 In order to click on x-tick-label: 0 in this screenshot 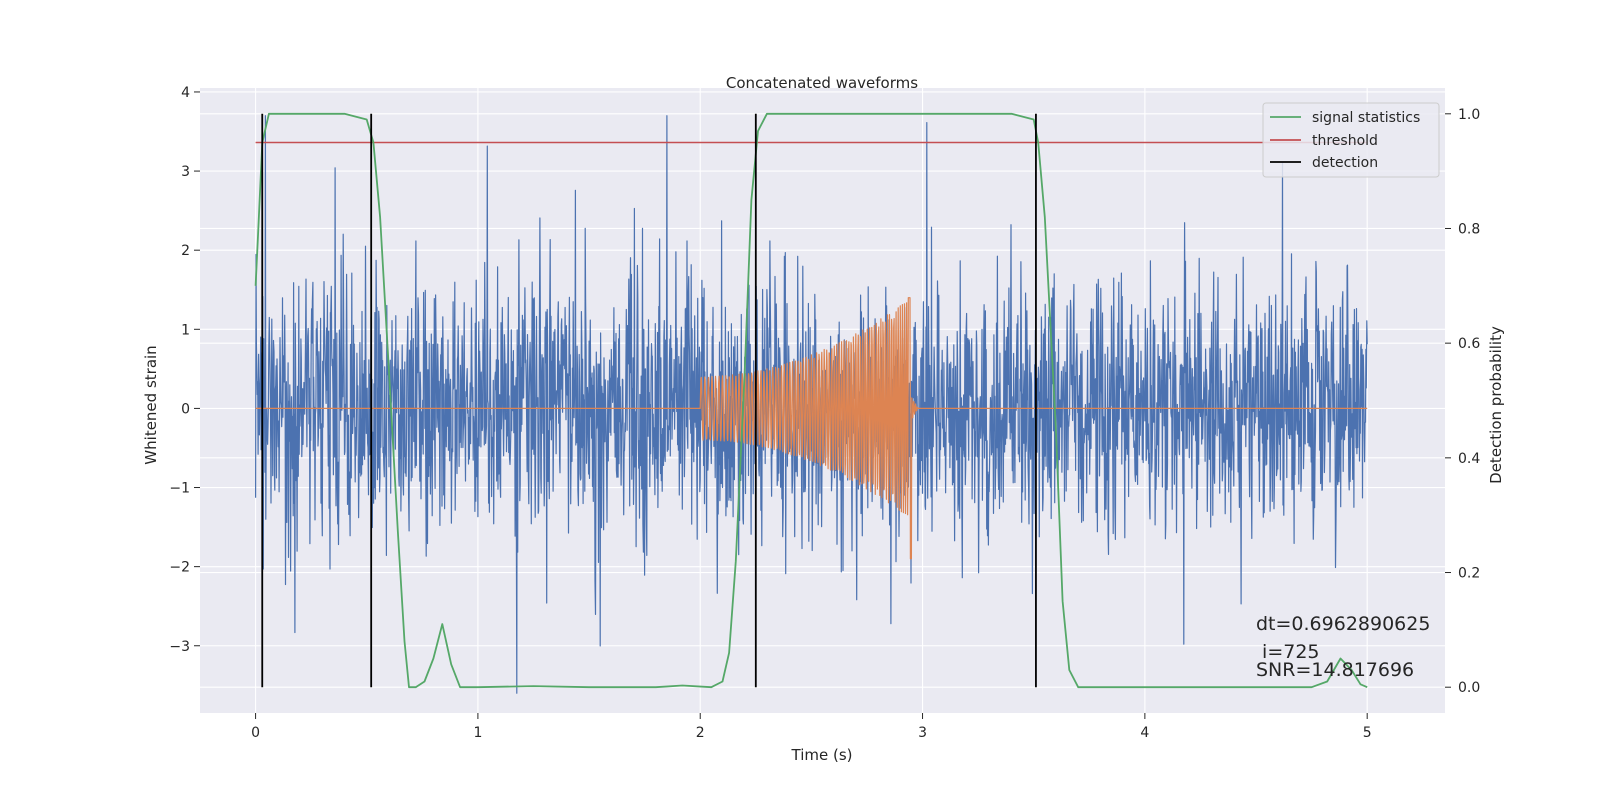, I will do `click(255, 733)`.